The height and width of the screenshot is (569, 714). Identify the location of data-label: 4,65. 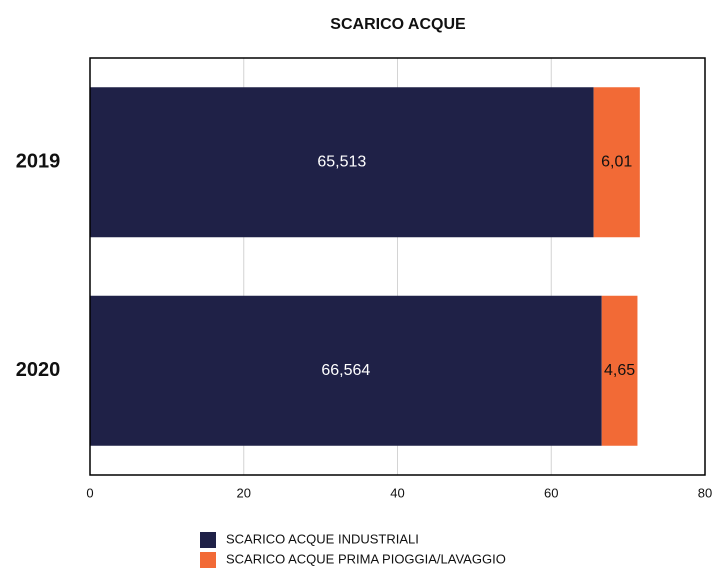
(619, 370).